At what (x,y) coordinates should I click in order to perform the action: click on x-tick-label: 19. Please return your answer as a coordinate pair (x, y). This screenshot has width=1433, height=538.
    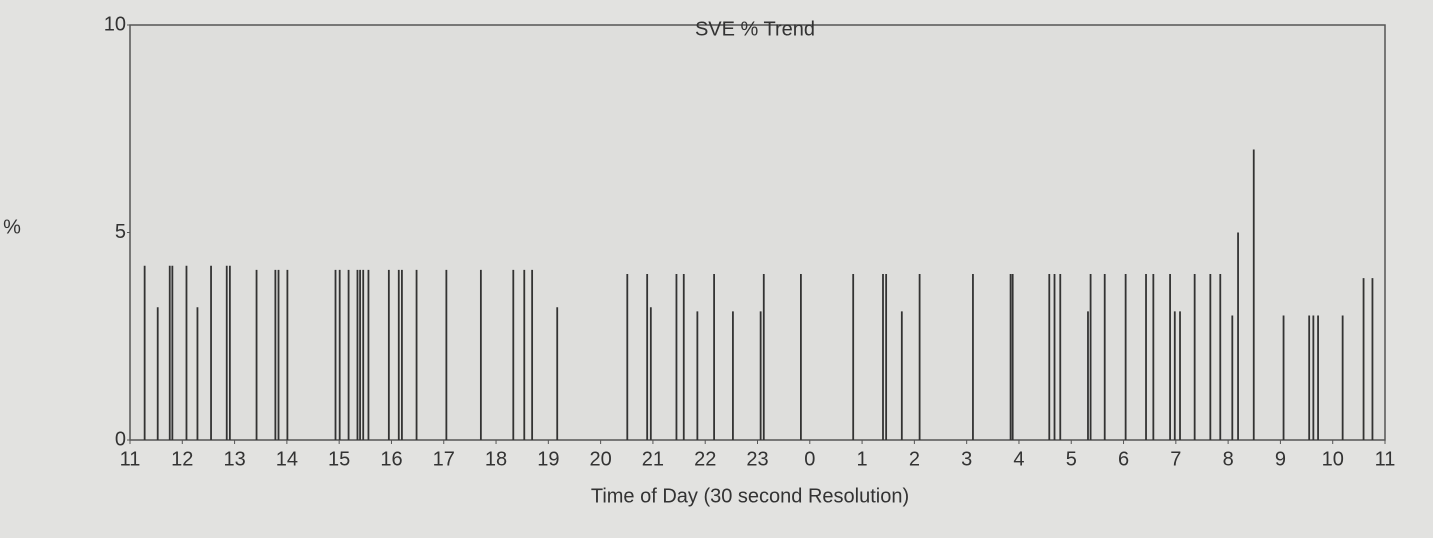
    Looking at the image, I should click on (548, 459).